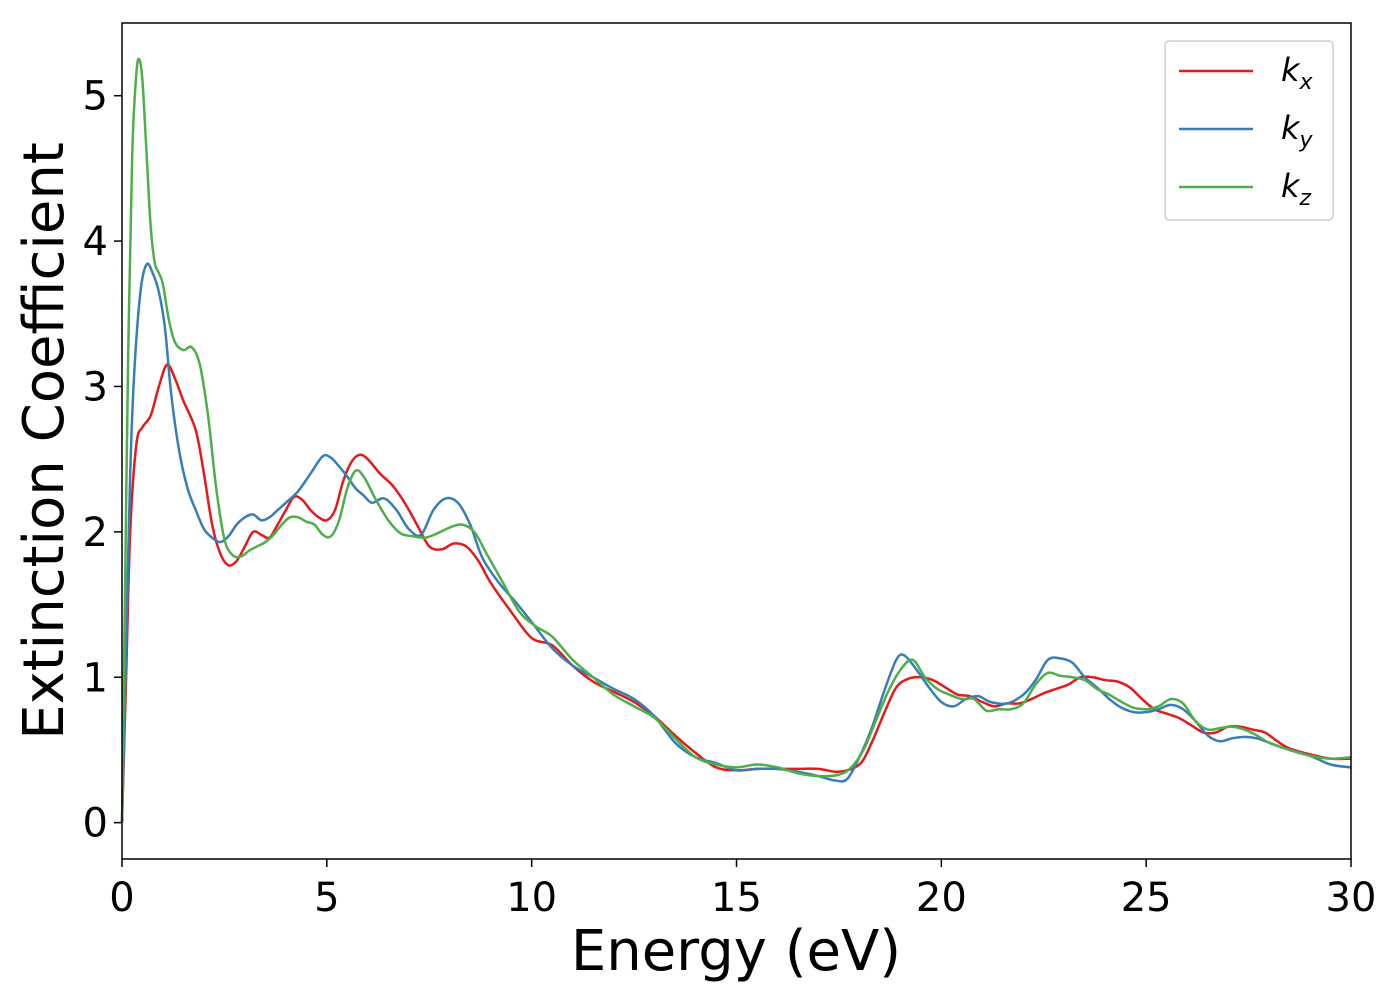  Describe the element at coordinates (102, 460) in the screenshot. I see `y-axis-ticks: 0 1 2 3 4 5` at that location.